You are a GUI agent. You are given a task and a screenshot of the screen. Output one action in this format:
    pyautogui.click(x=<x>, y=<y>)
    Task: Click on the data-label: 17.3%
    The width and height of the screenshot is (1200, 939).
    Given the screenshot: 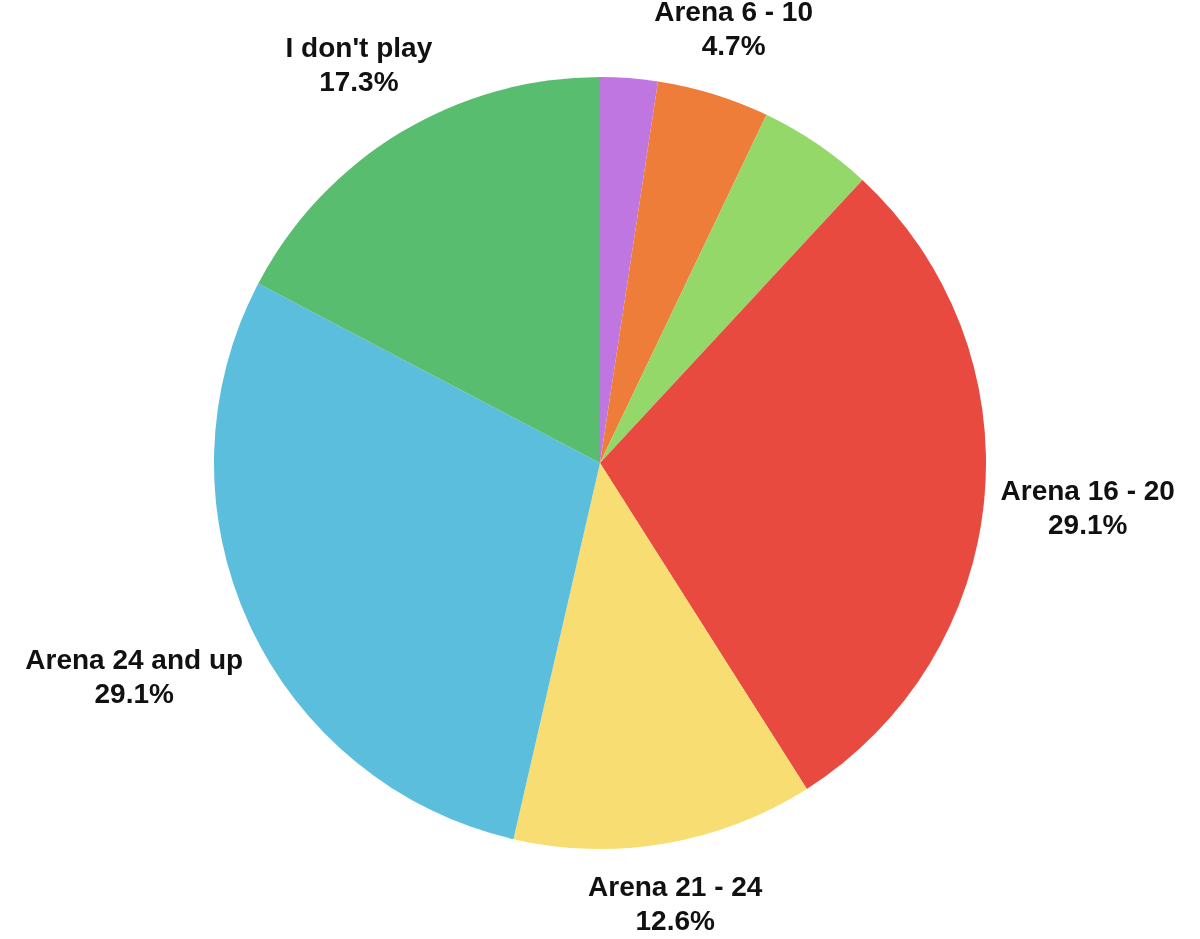 What is the action you would take?
    pyautogui.click(x=359, y=81)
    